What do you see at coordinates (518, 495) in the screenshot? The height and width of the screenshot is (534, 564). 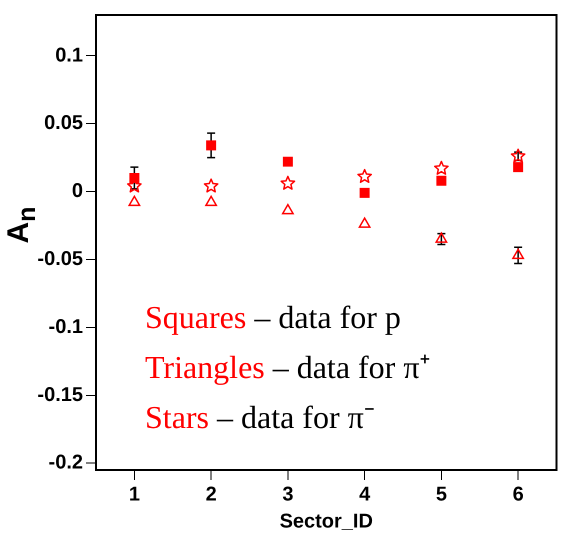 I see `x-tick-label: 6` at bounding box center [518, 495].